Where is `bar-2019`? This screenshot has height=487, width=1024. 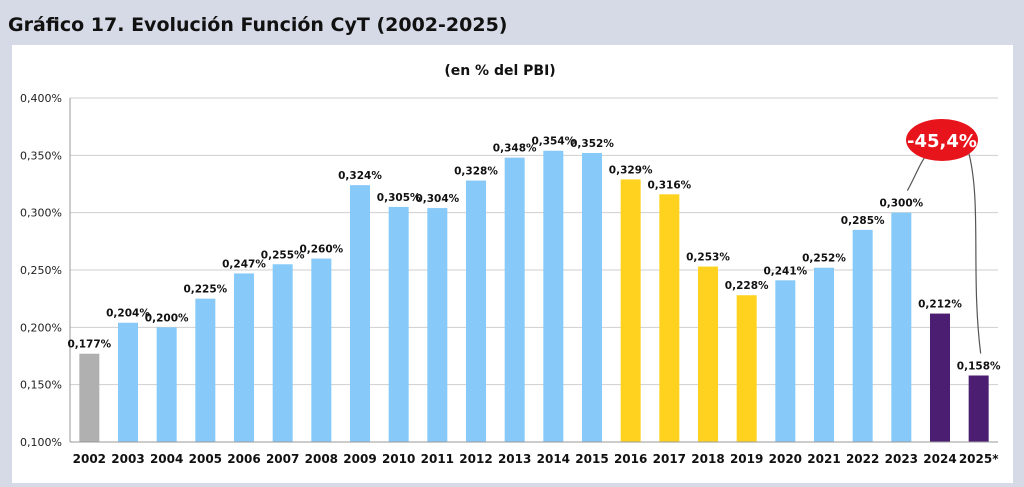 bar-2019 is located at coordinates (746, 368).